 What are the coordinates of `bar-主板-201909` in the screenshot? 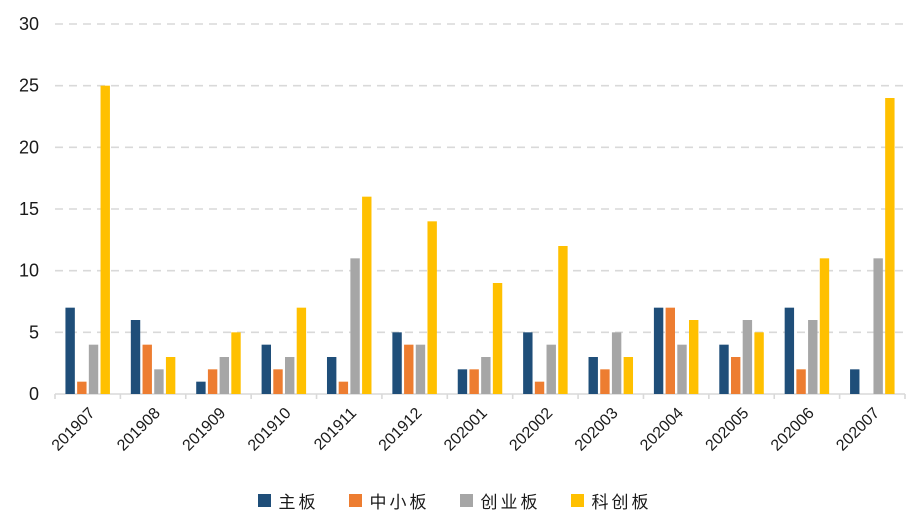 It's located at (201, 387).